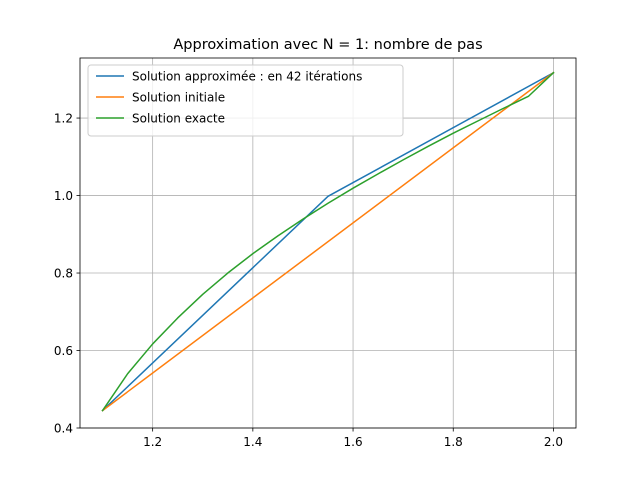 The width and height of the screenshot is (640, 480). Describe the element at coordinates (553, 442) in the screenshot. I see `x-tick-label: 2.0` at that location.